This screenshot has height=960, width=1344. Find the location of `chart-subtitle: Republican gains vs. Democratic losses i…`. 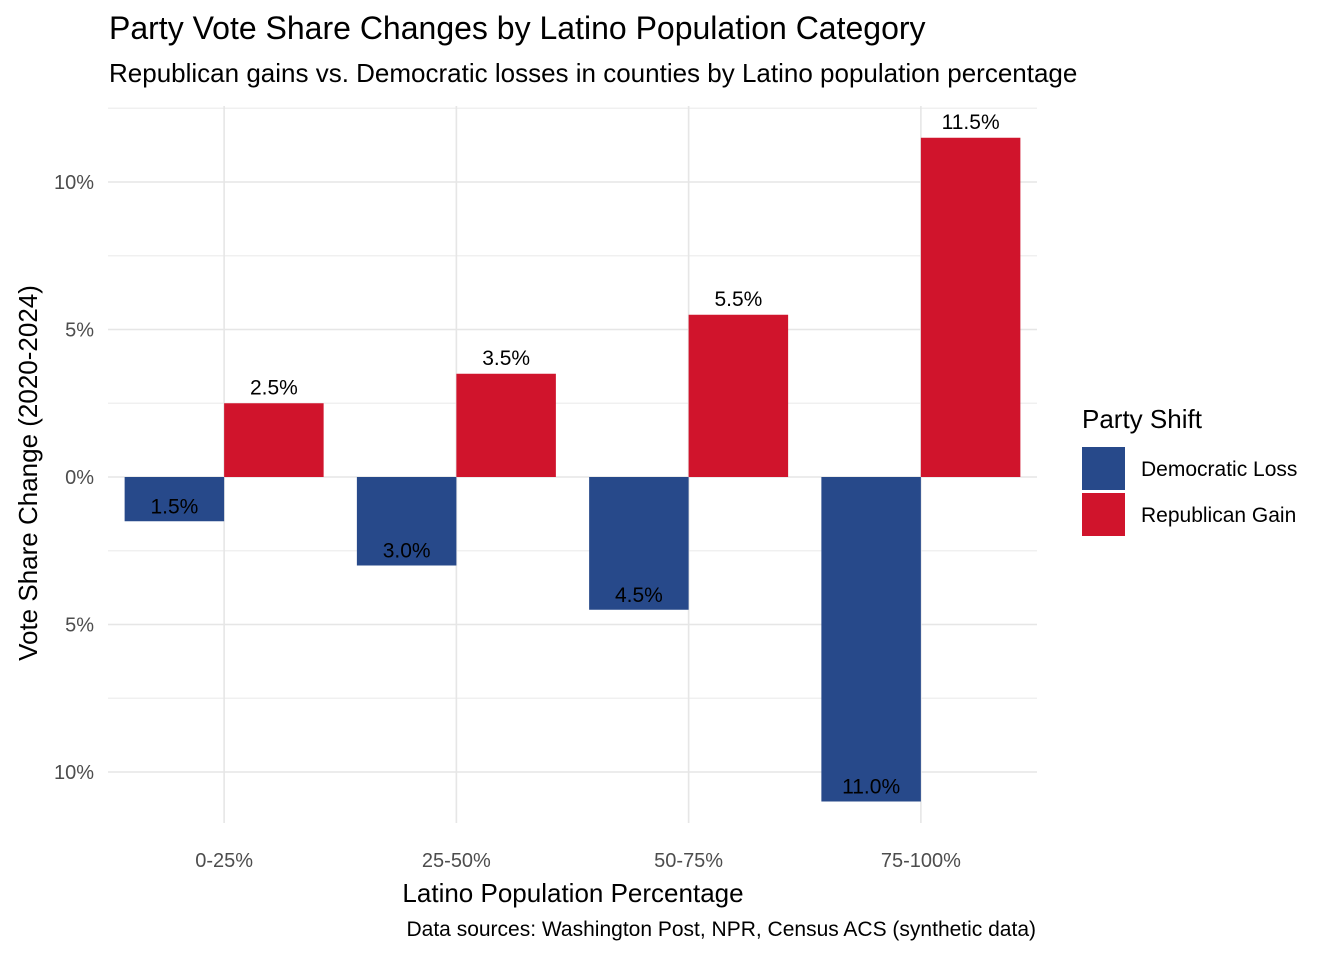

chart-subtitle: Republican gains vs. Democratic losses i… is located at coordinates (593, 73).